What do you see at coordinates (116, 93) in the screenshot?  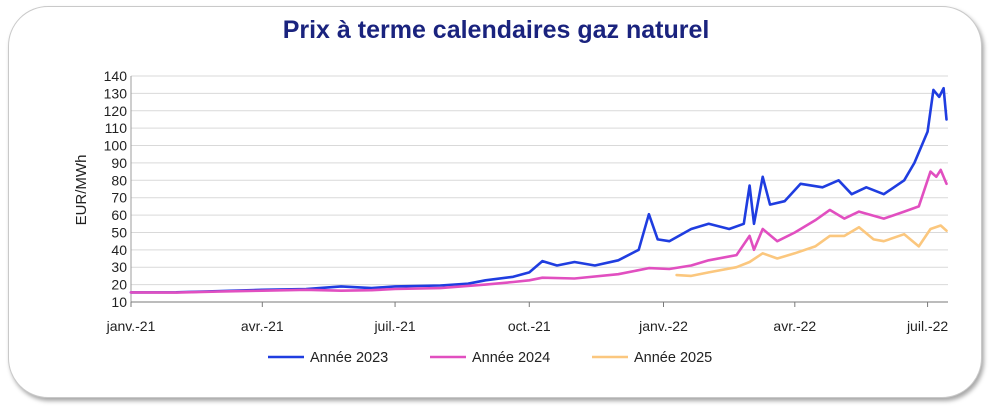 I see `y-tick-label: 130` at bounding box center [116, 93].